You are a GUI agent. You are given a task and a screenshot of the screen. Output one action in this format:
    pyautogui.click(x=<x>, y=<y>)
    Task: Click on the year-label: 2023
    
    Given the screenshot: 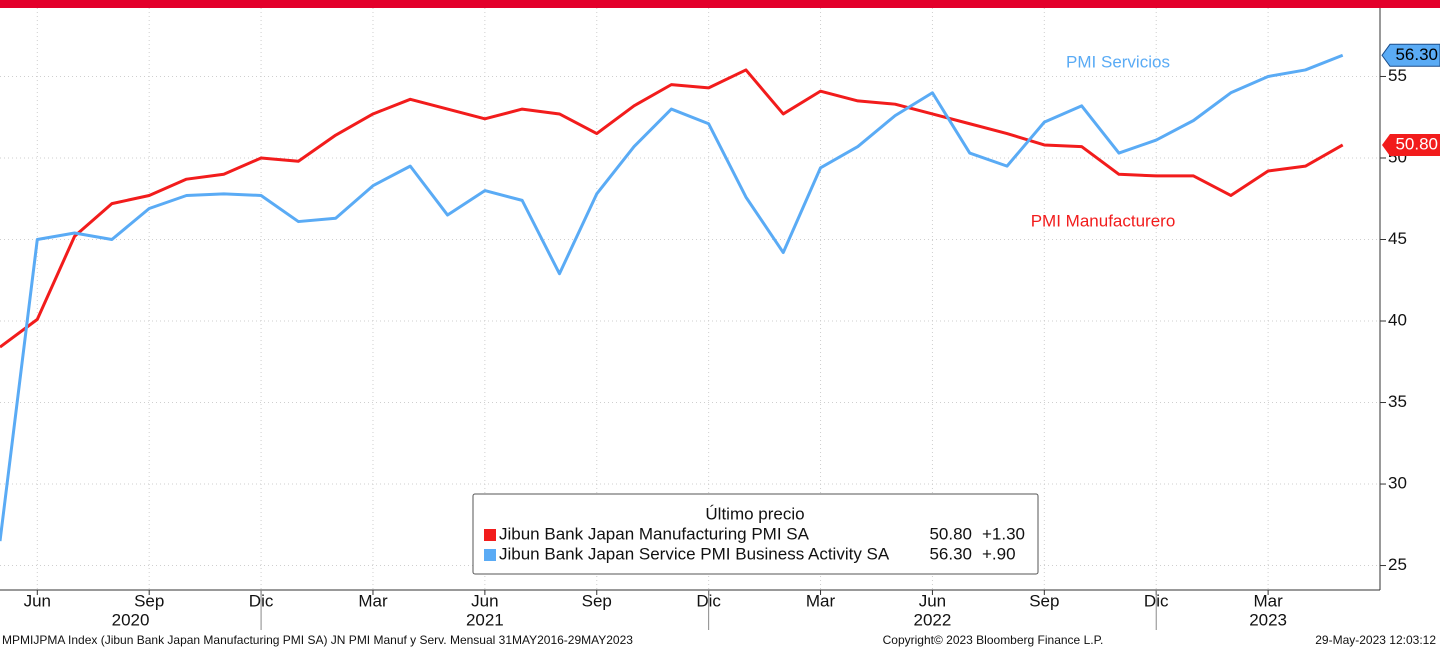 What is the action you would take?
    pyautogui.click(x=1268, y=619)
    